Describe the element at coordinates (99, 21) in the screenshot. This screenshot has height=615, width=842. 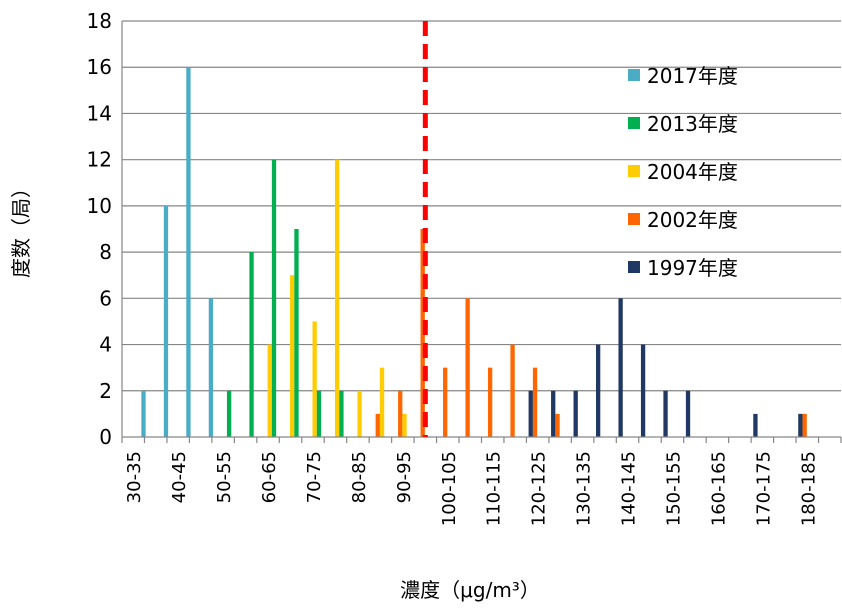
I see `y-tick-label: 18` at that location.